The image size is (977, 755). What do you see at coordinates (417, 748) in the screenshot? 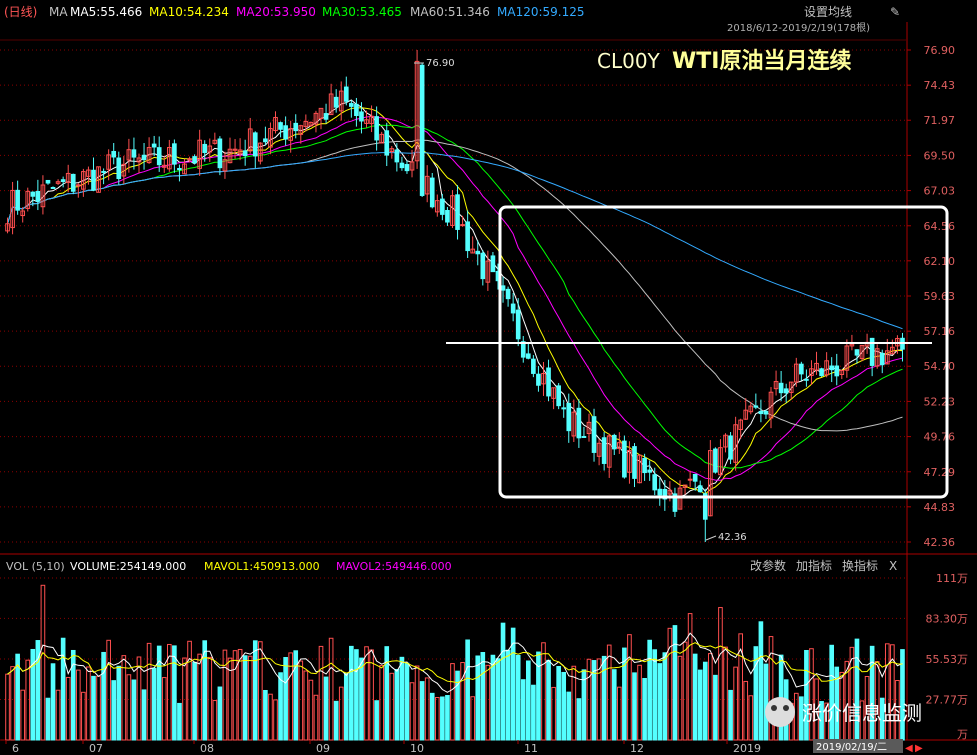
I see `date-tick-label: 10` at bounding box center [417, 748].